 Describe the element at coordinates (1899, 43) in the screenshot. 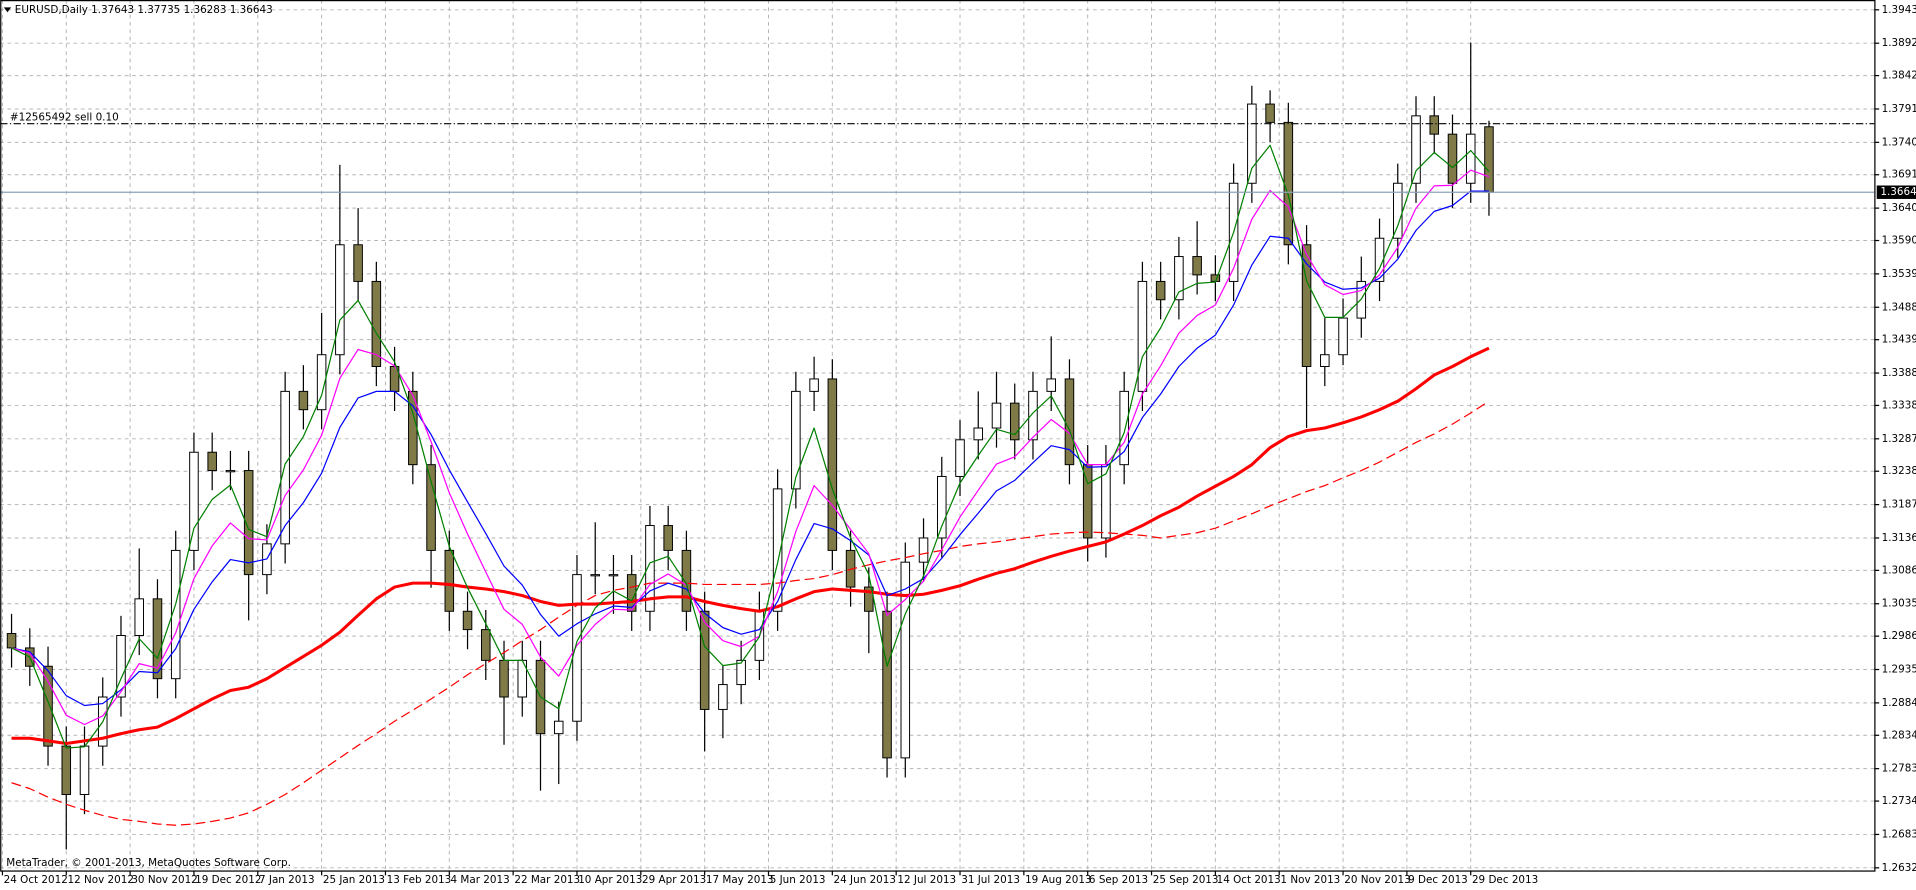

I see `y-tick-label: 1.38920` at that location.